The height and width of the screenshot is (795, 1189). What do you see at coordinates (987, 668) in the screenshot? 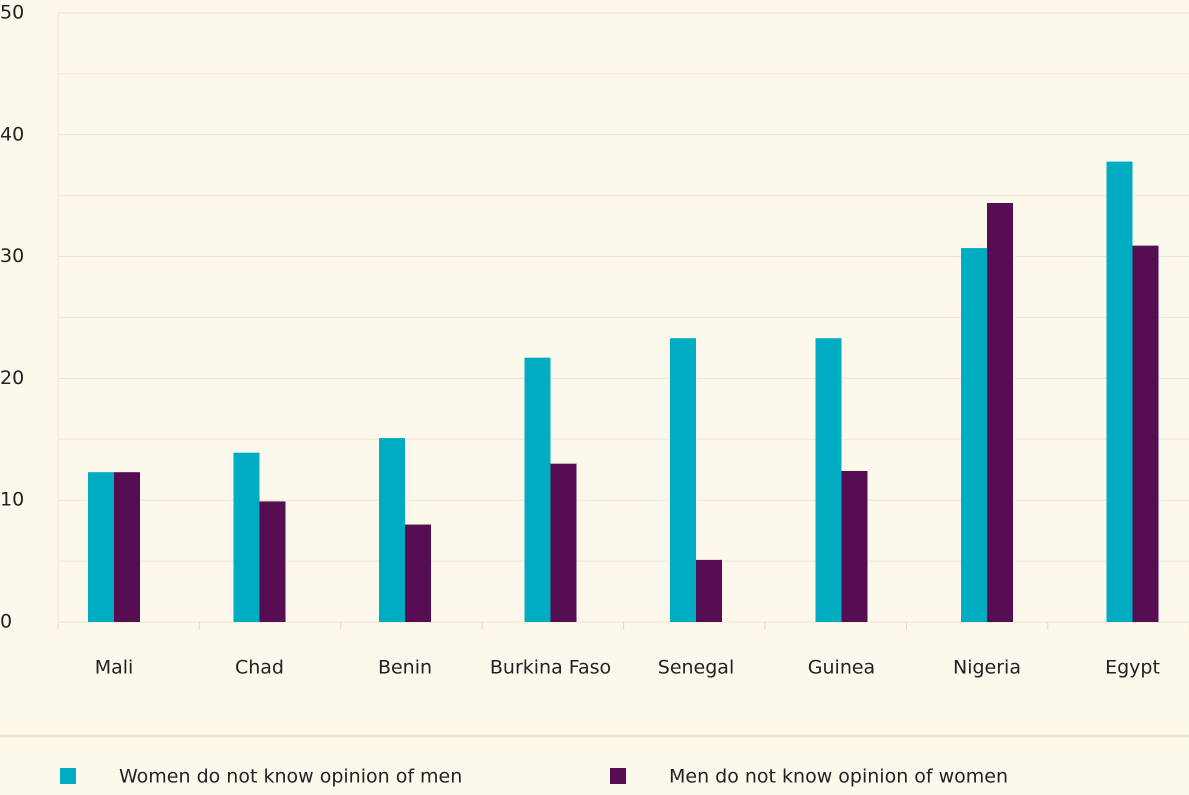
I see `x-tick-label: Nigeria` at bounding box center [987, 668].